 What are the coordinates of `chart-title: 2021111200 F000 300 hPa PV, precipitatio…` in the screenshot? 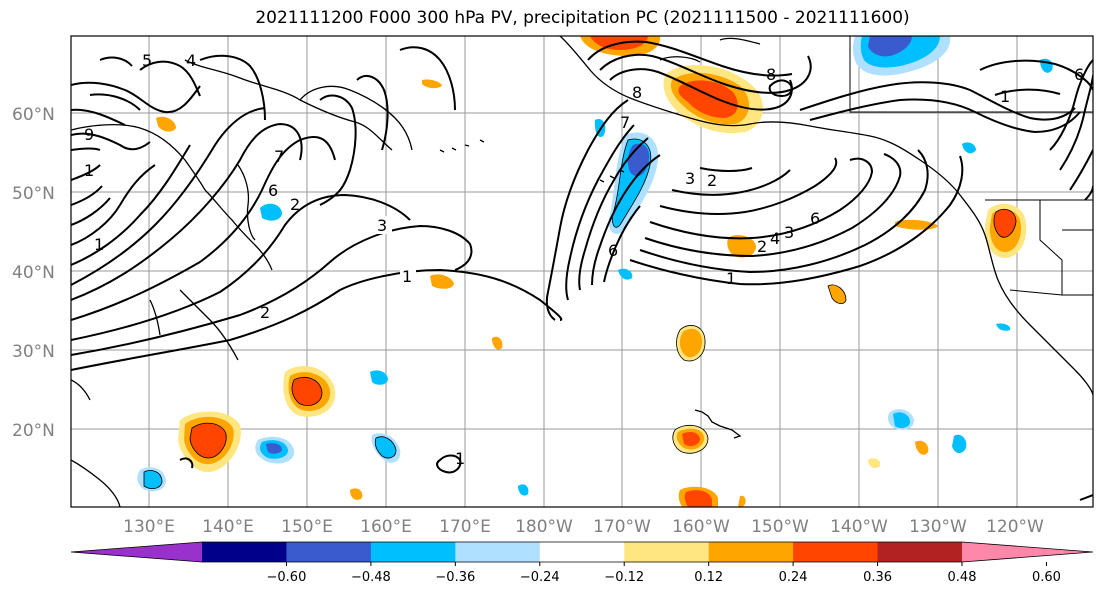 It's located at (582, 18).